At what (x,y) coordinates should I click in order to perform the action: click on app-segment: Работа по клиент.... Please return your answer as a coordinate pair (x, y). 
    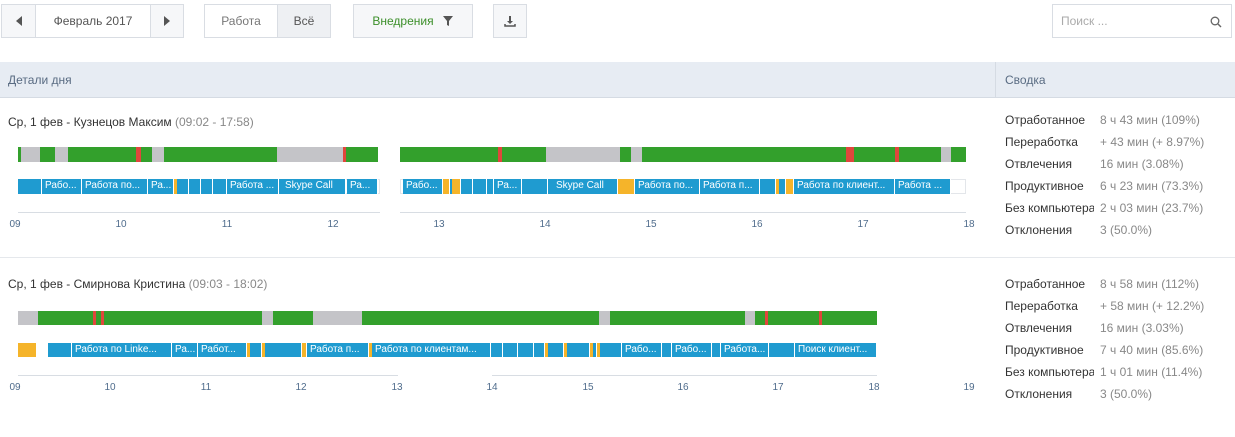
    Looking at the image, I should click on (844, 186).